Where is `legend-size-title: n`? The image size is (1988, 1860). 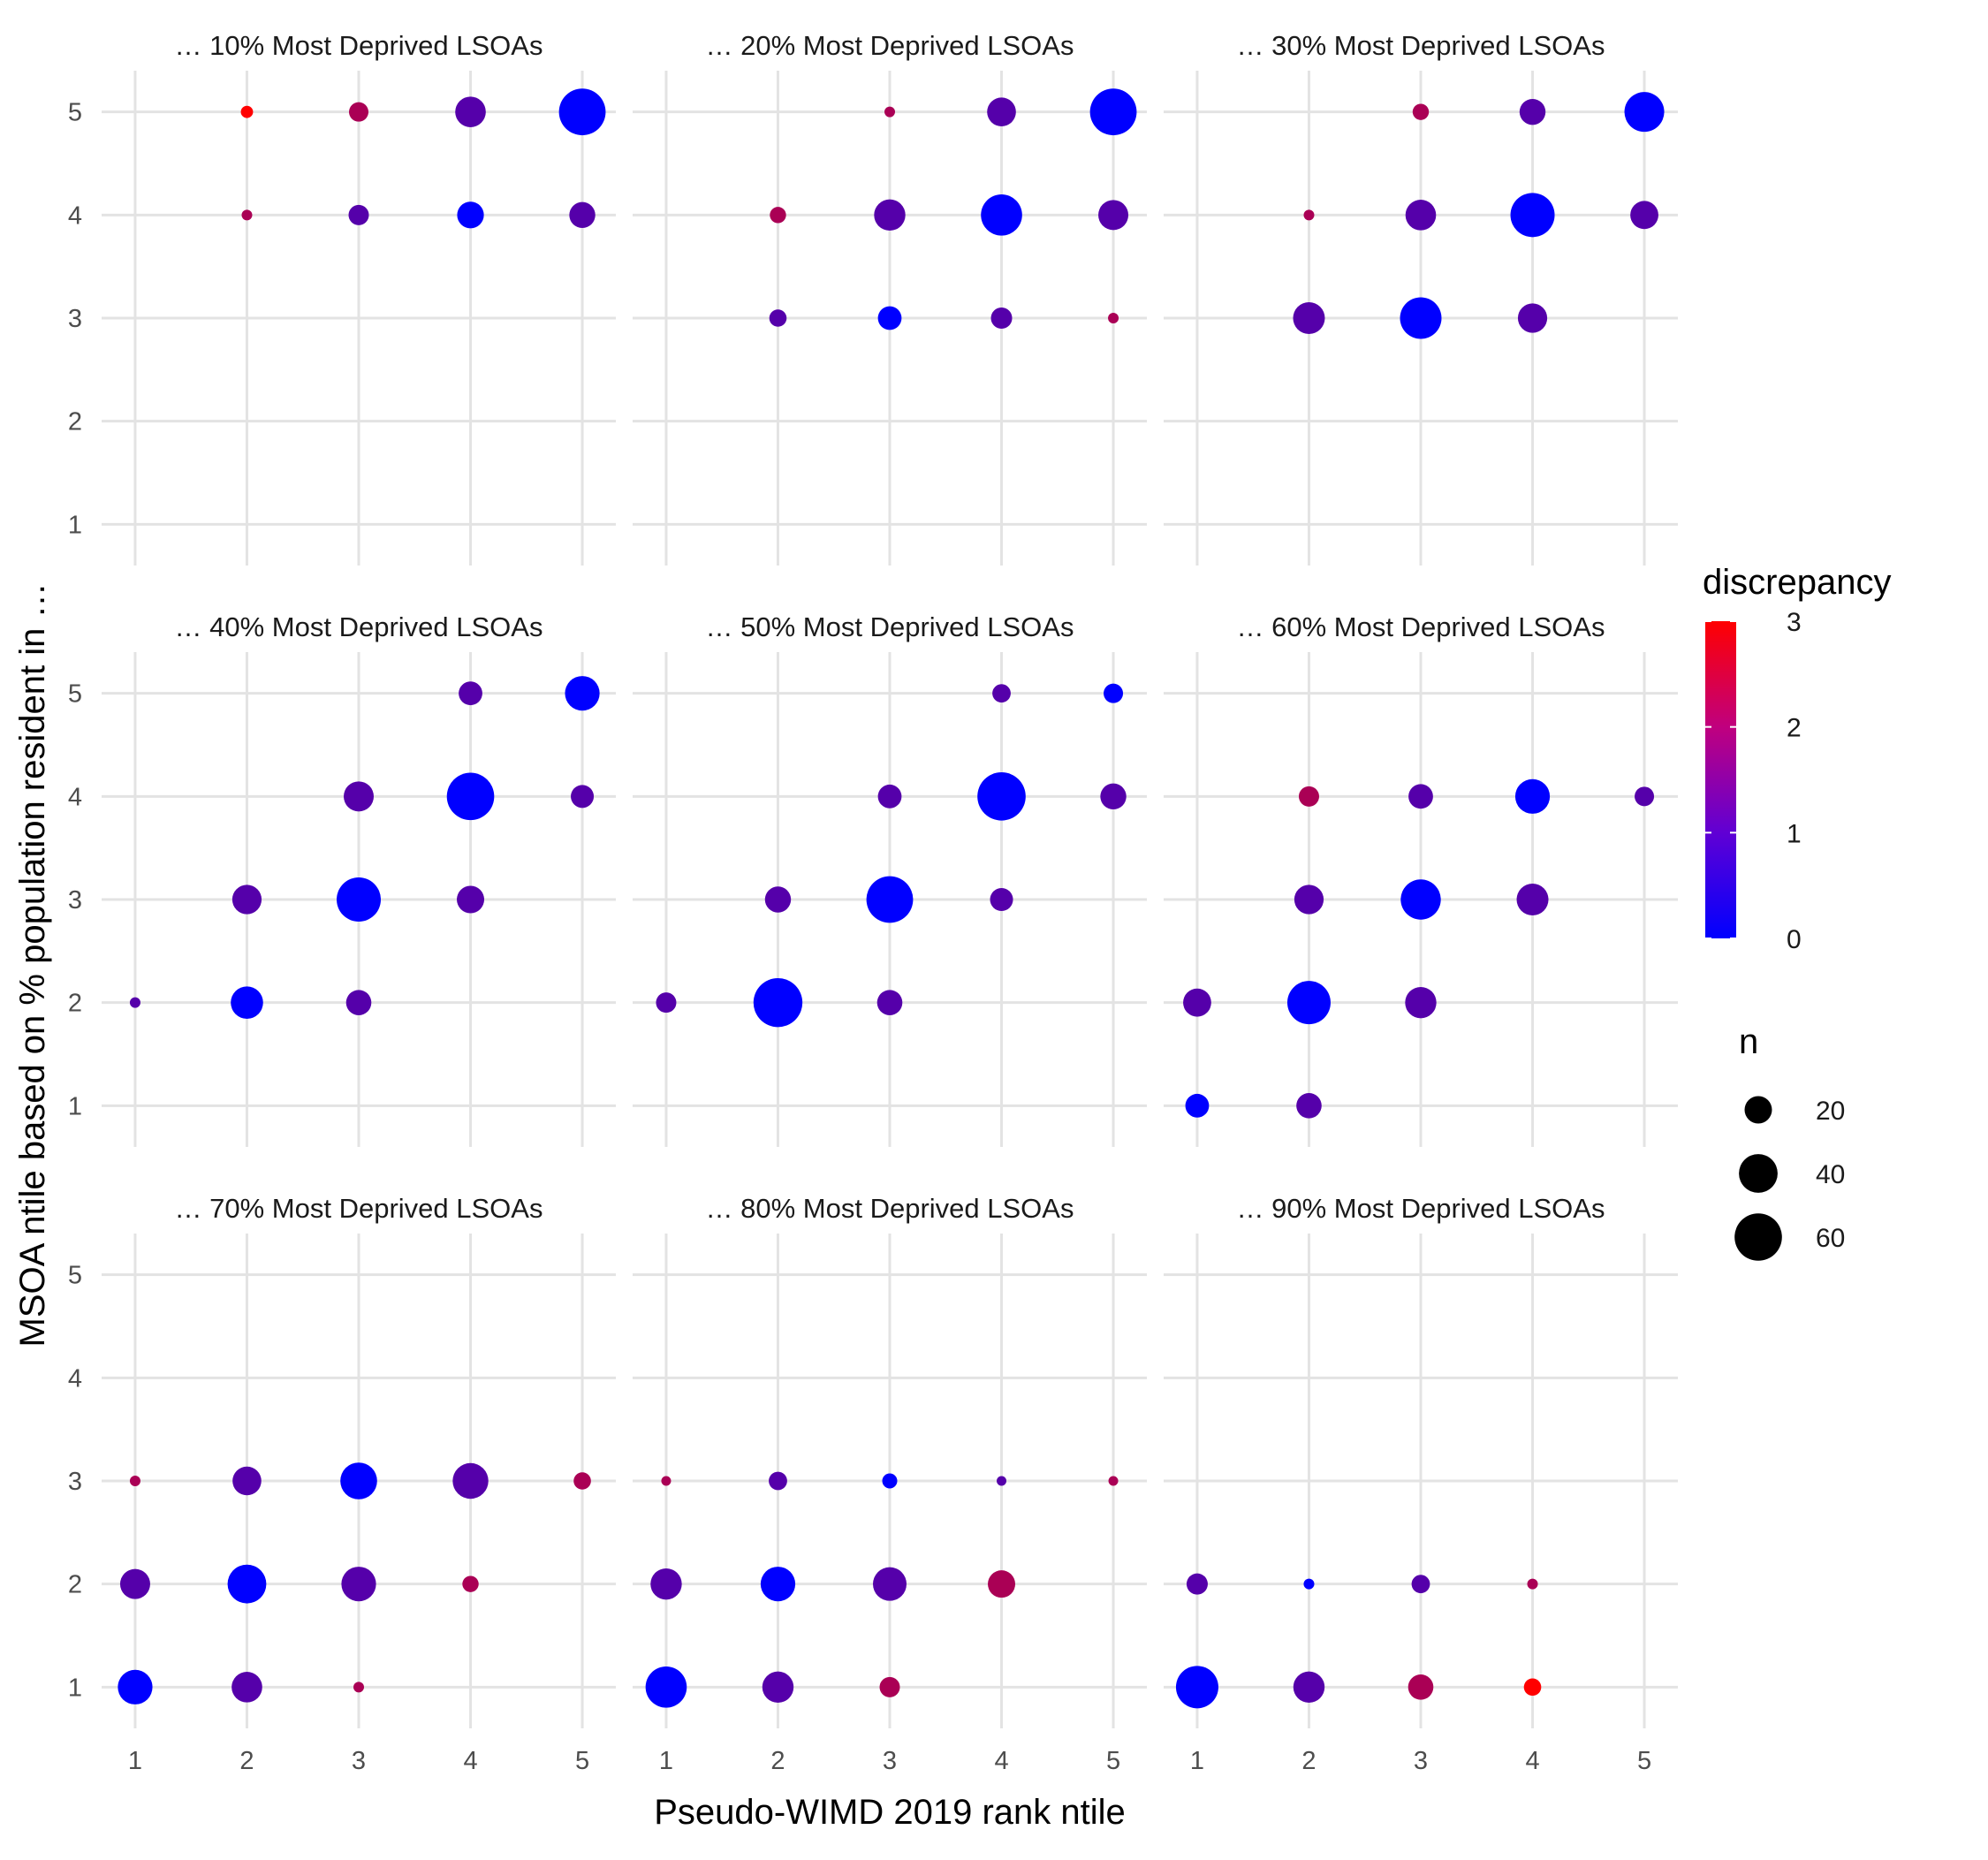 legend-size-title: n is located at coordinates (1748, 1041).